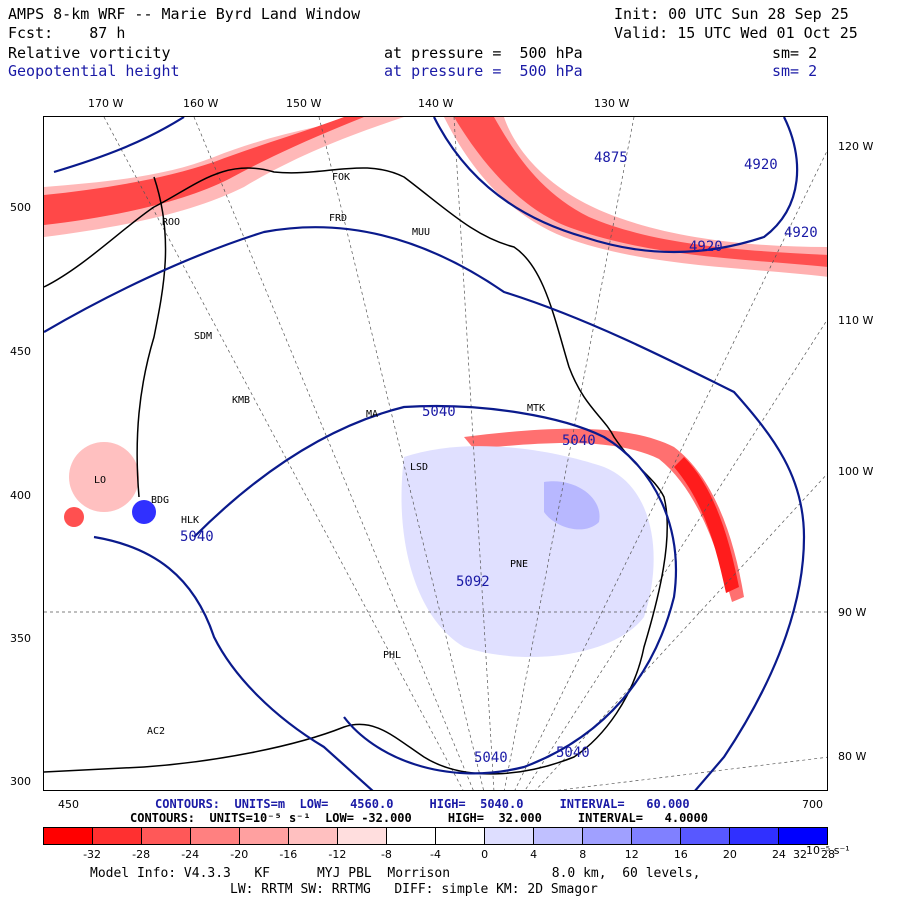  Describe the element at coordinates (828, 854) in the screenshot. I see `colorbar-tick-label: 28` at that location.